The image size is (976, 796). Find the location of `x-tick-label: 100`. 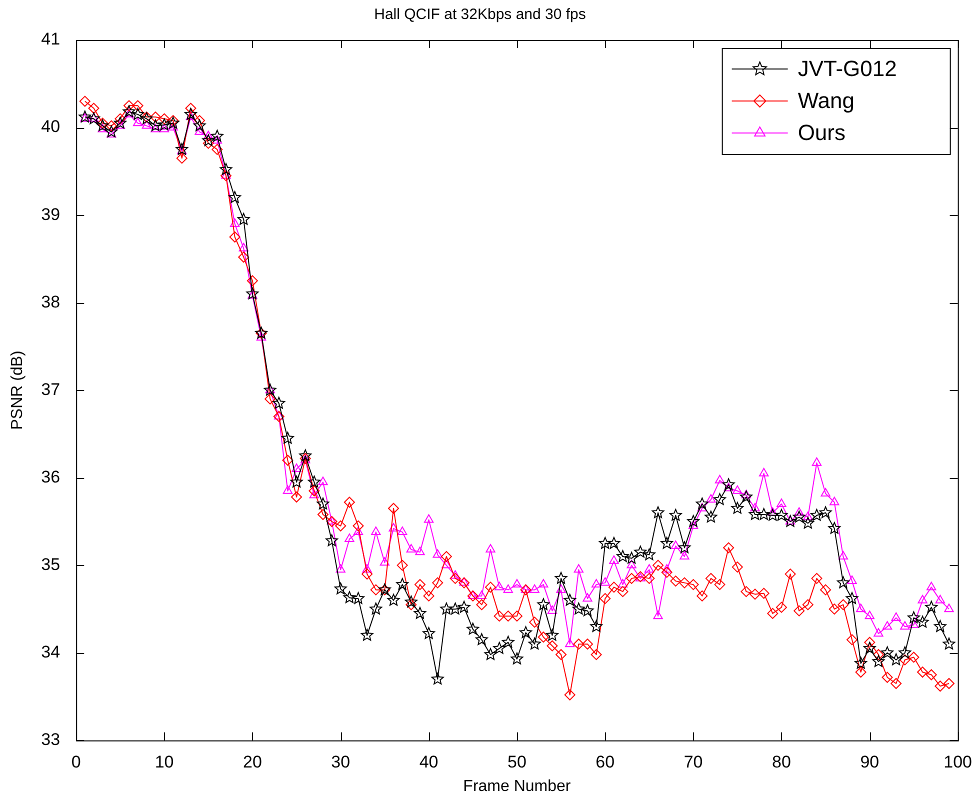

x-tick-label: 100 is located at coordinates (958, 762).